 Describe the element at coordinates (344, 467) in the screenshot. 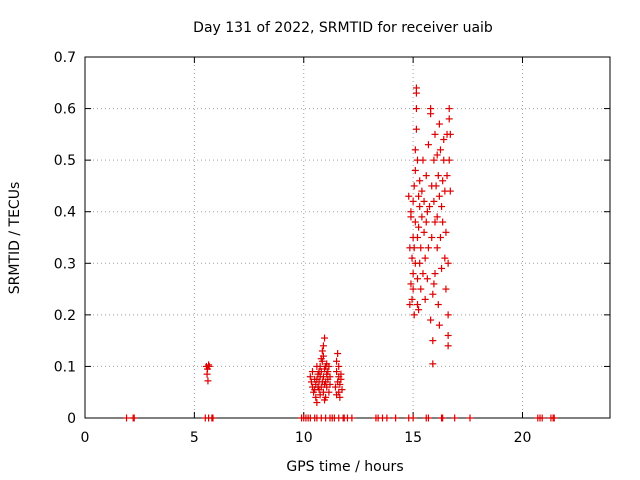

I see `x-axis-label: GPS time / hours` at that location.